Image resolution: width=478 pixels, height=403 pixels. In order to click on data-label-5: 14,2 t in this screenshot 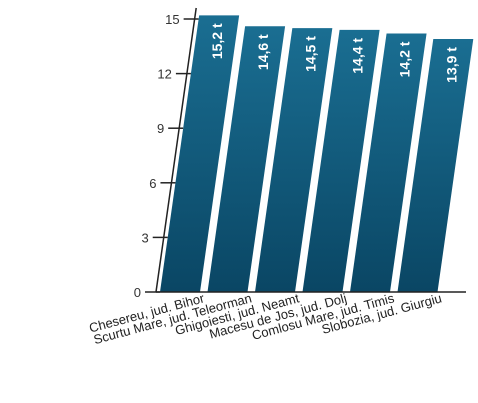, I will do `click(405, 59)`.